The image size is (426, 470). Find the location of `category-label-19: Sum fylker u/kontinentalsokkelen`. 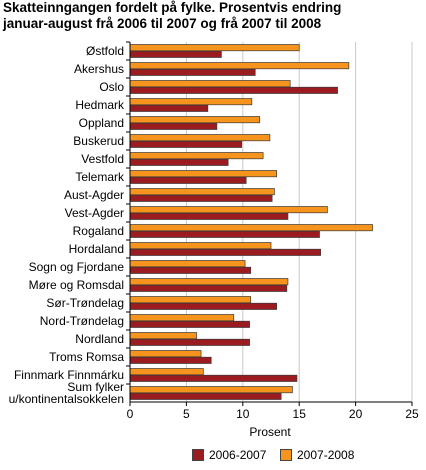

category-label-19: Sum fylker u/kontinentalsokkelen is located at coordinates (66, 393).